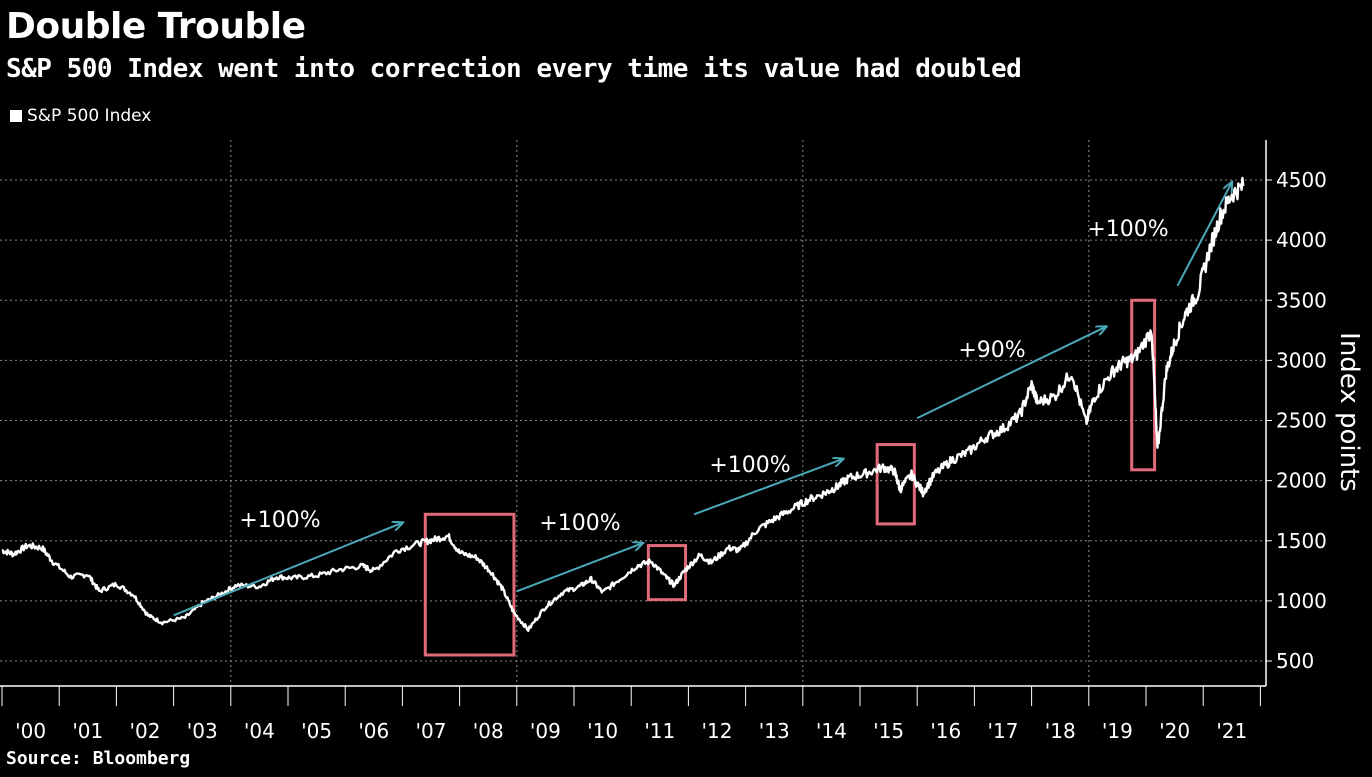 The image size is (1372, 777). What do you see at coordinates (259, 731) in the screenshot?
I see `x-tick-label: '04` at bounding box center [259, 731].